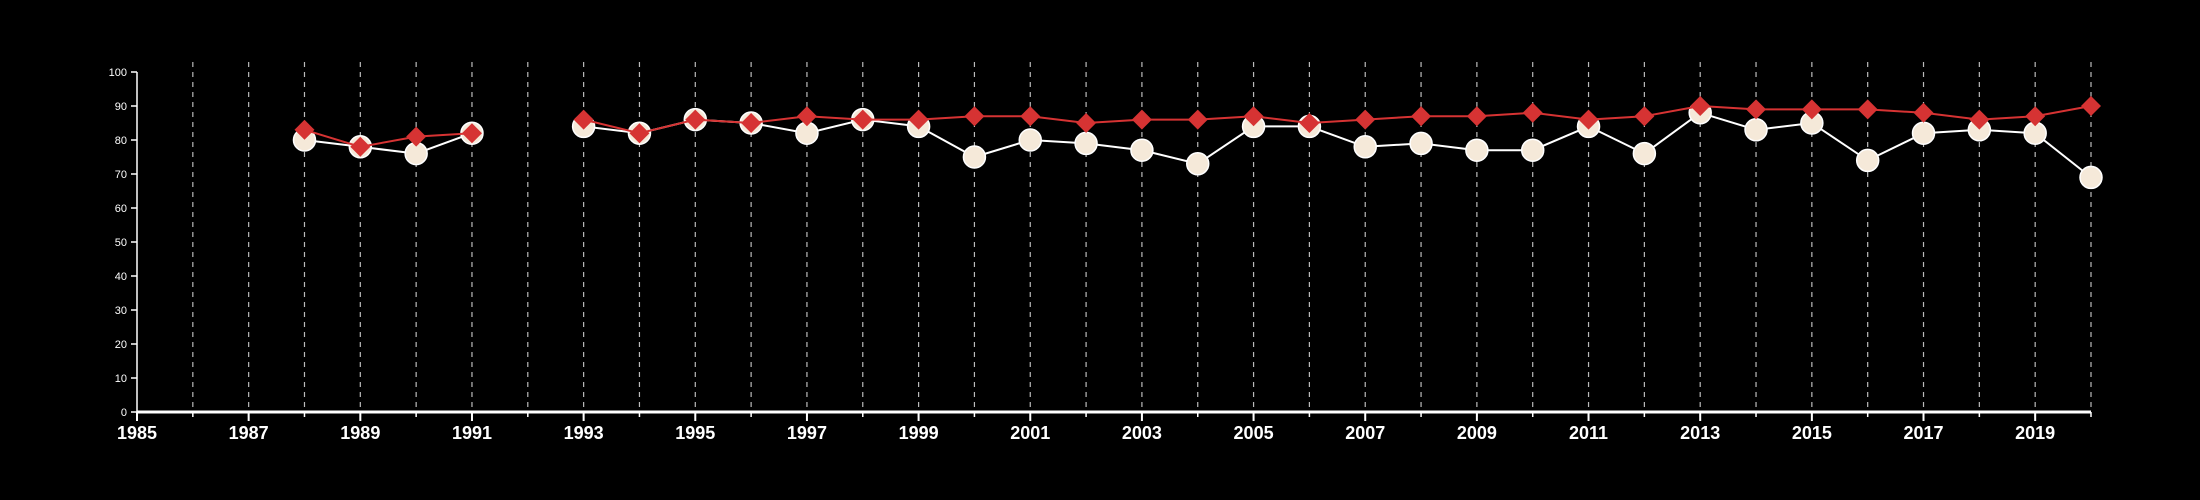  I want to click on y-tick-label-100: 100, so click(118, 73).